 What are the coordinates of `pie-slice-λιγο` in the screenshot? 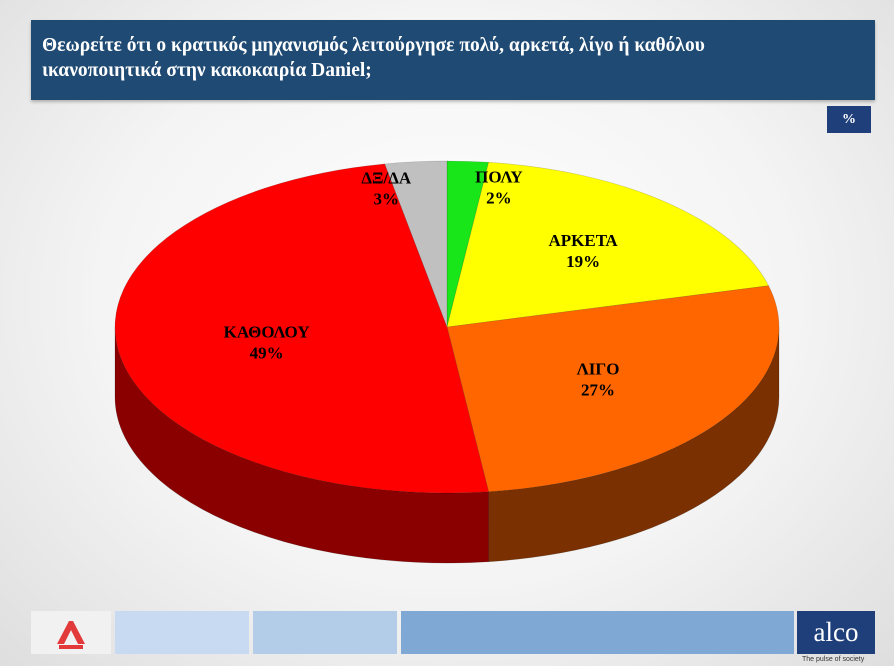 It's located at (613, 389).